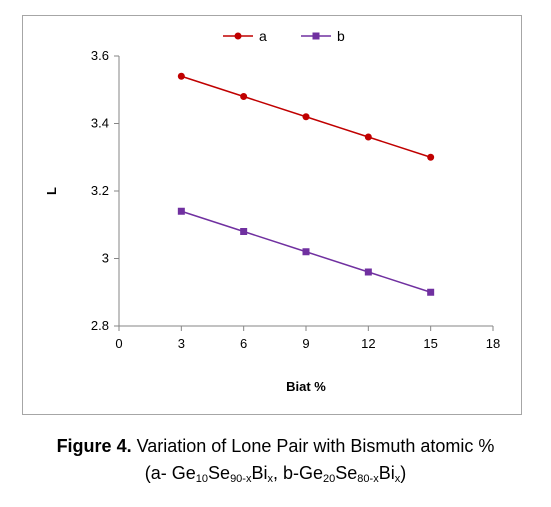 This screenshot has width=551, height=507. What do you see at coordinates (105, 258) in the screenshot?
I see `y-tick-label: 3` at bounding box center [105, 258].